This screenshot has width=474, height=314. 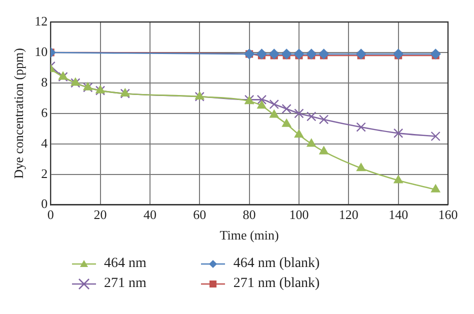 What do you see at coordinates (41, 51) in the screenshot?
I see `y-tick-label: 10` at bounding box center [41, 51].